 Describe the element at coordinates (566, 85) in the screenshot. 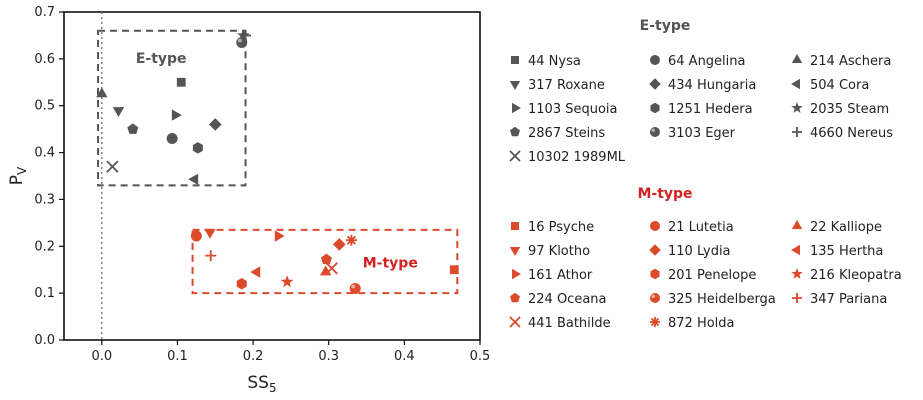

I see `legend-label: 317 Roxane` at that location.